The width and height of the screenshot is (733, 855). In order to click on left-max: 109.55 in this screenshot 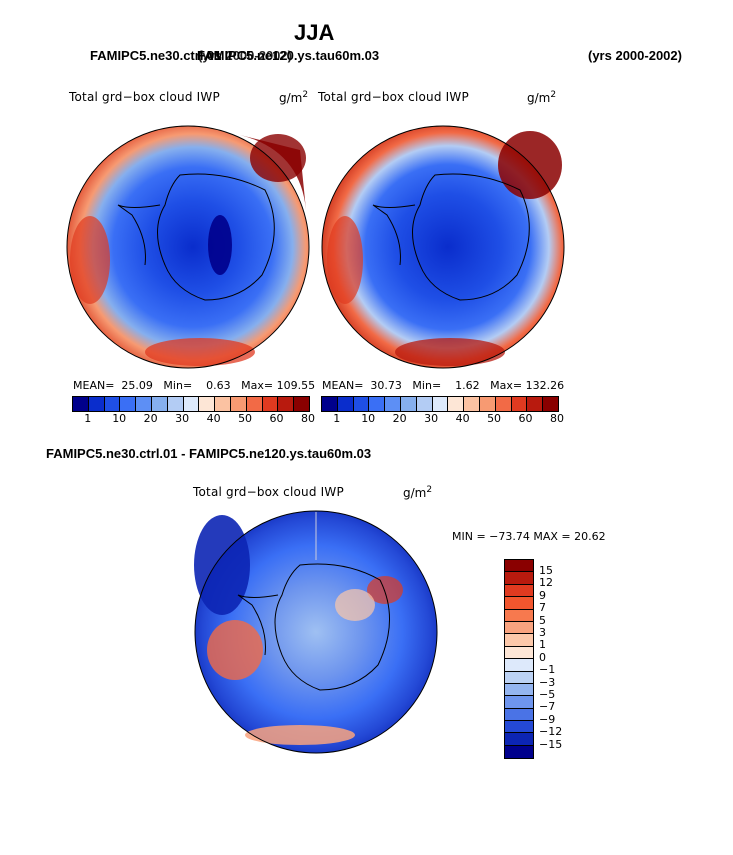, I will do `click(296, 385)`.